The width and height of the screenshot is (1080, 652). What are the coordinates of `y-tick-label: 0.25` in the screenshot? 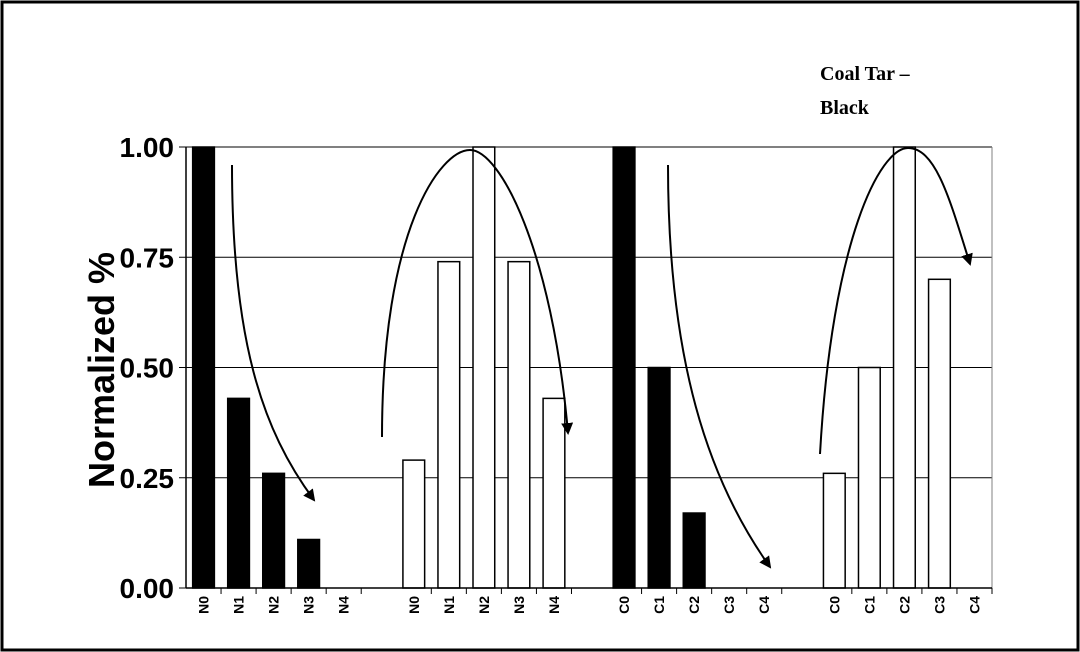 It's located at (147, 478).